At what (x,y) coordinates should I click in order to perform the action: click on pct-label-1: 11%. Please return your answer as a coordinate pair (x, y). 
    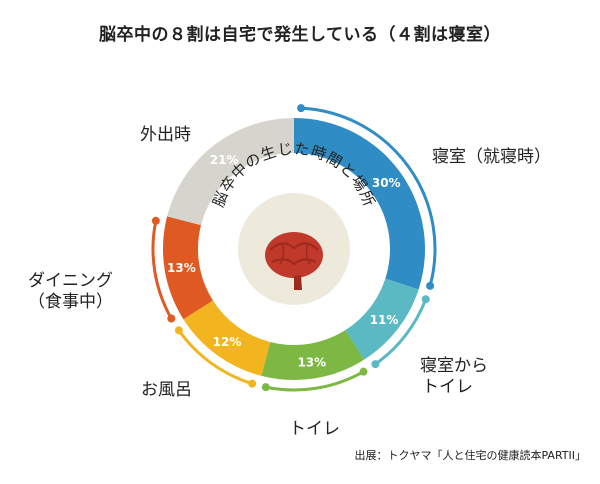
    Looking at the image, I should click on (384, 320).